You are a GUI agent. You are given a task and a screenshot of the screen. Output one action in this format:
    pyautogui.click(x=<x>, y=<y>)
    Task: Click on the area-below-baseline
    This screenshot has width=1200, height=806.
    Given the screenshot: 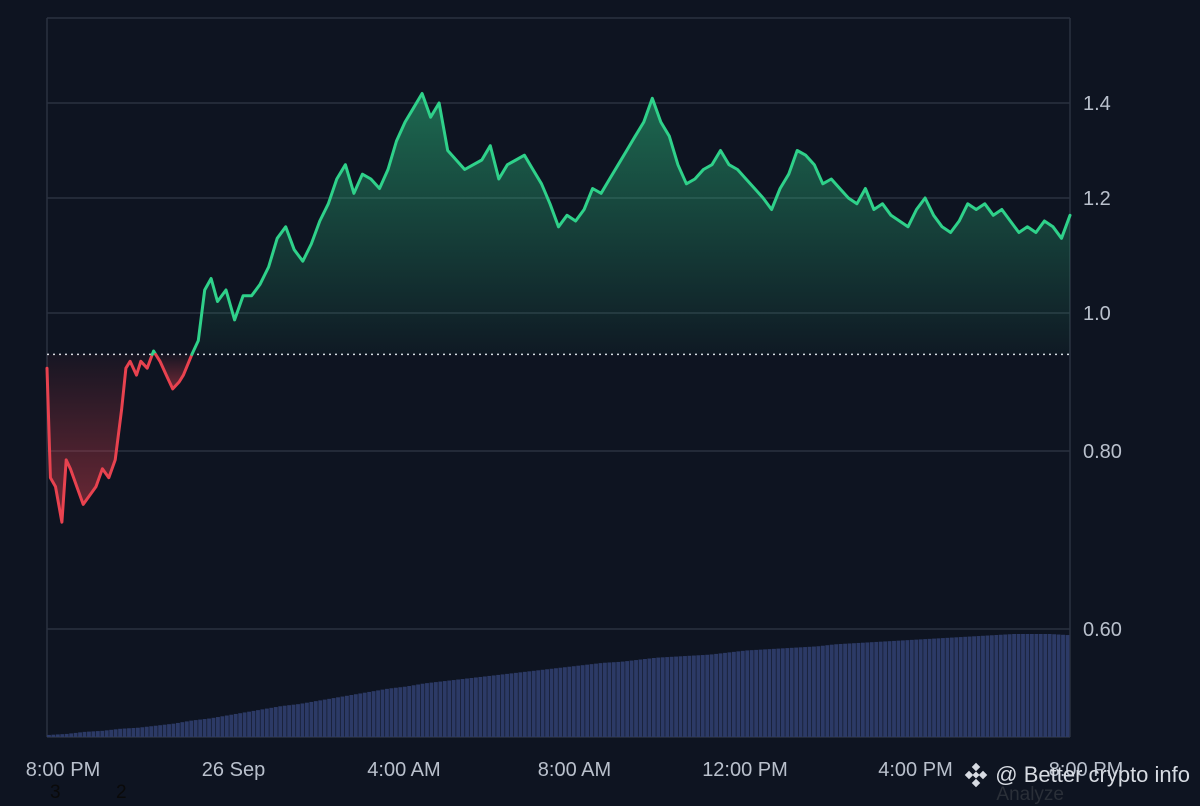 What is the action you would take?
    pyautogui.click(x=100, y=438)
    